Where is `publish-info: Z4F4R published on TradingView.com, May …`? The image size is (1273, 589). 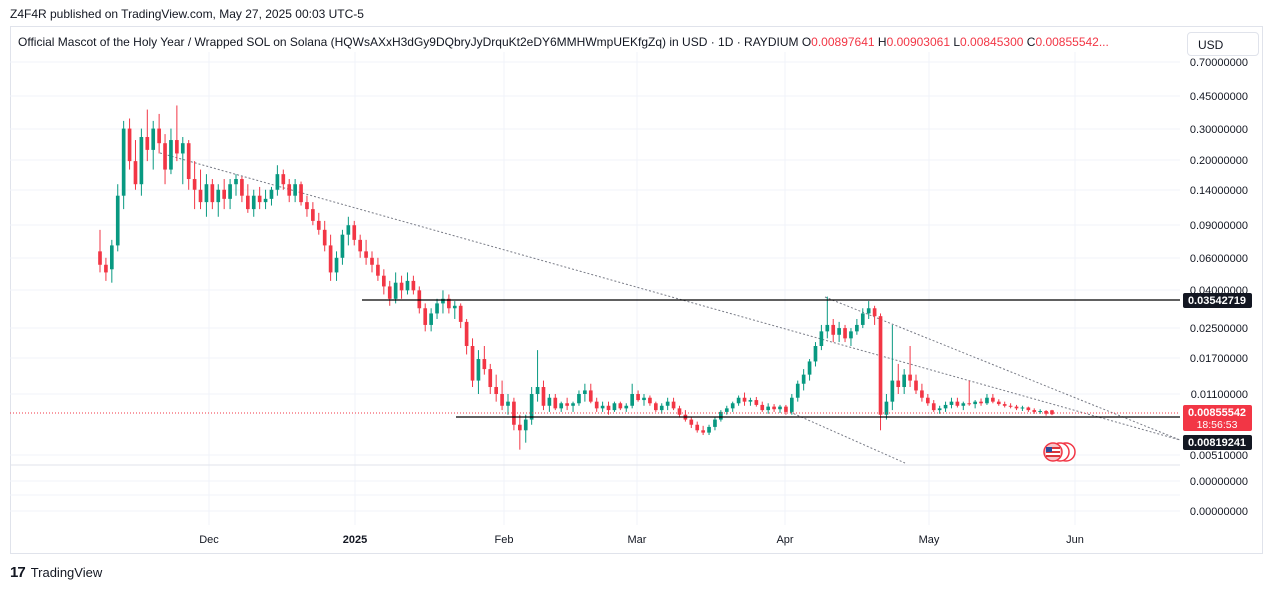
publish-info: Z4F4R published on TradingView.com, May … is located at coordinates (187, 14).